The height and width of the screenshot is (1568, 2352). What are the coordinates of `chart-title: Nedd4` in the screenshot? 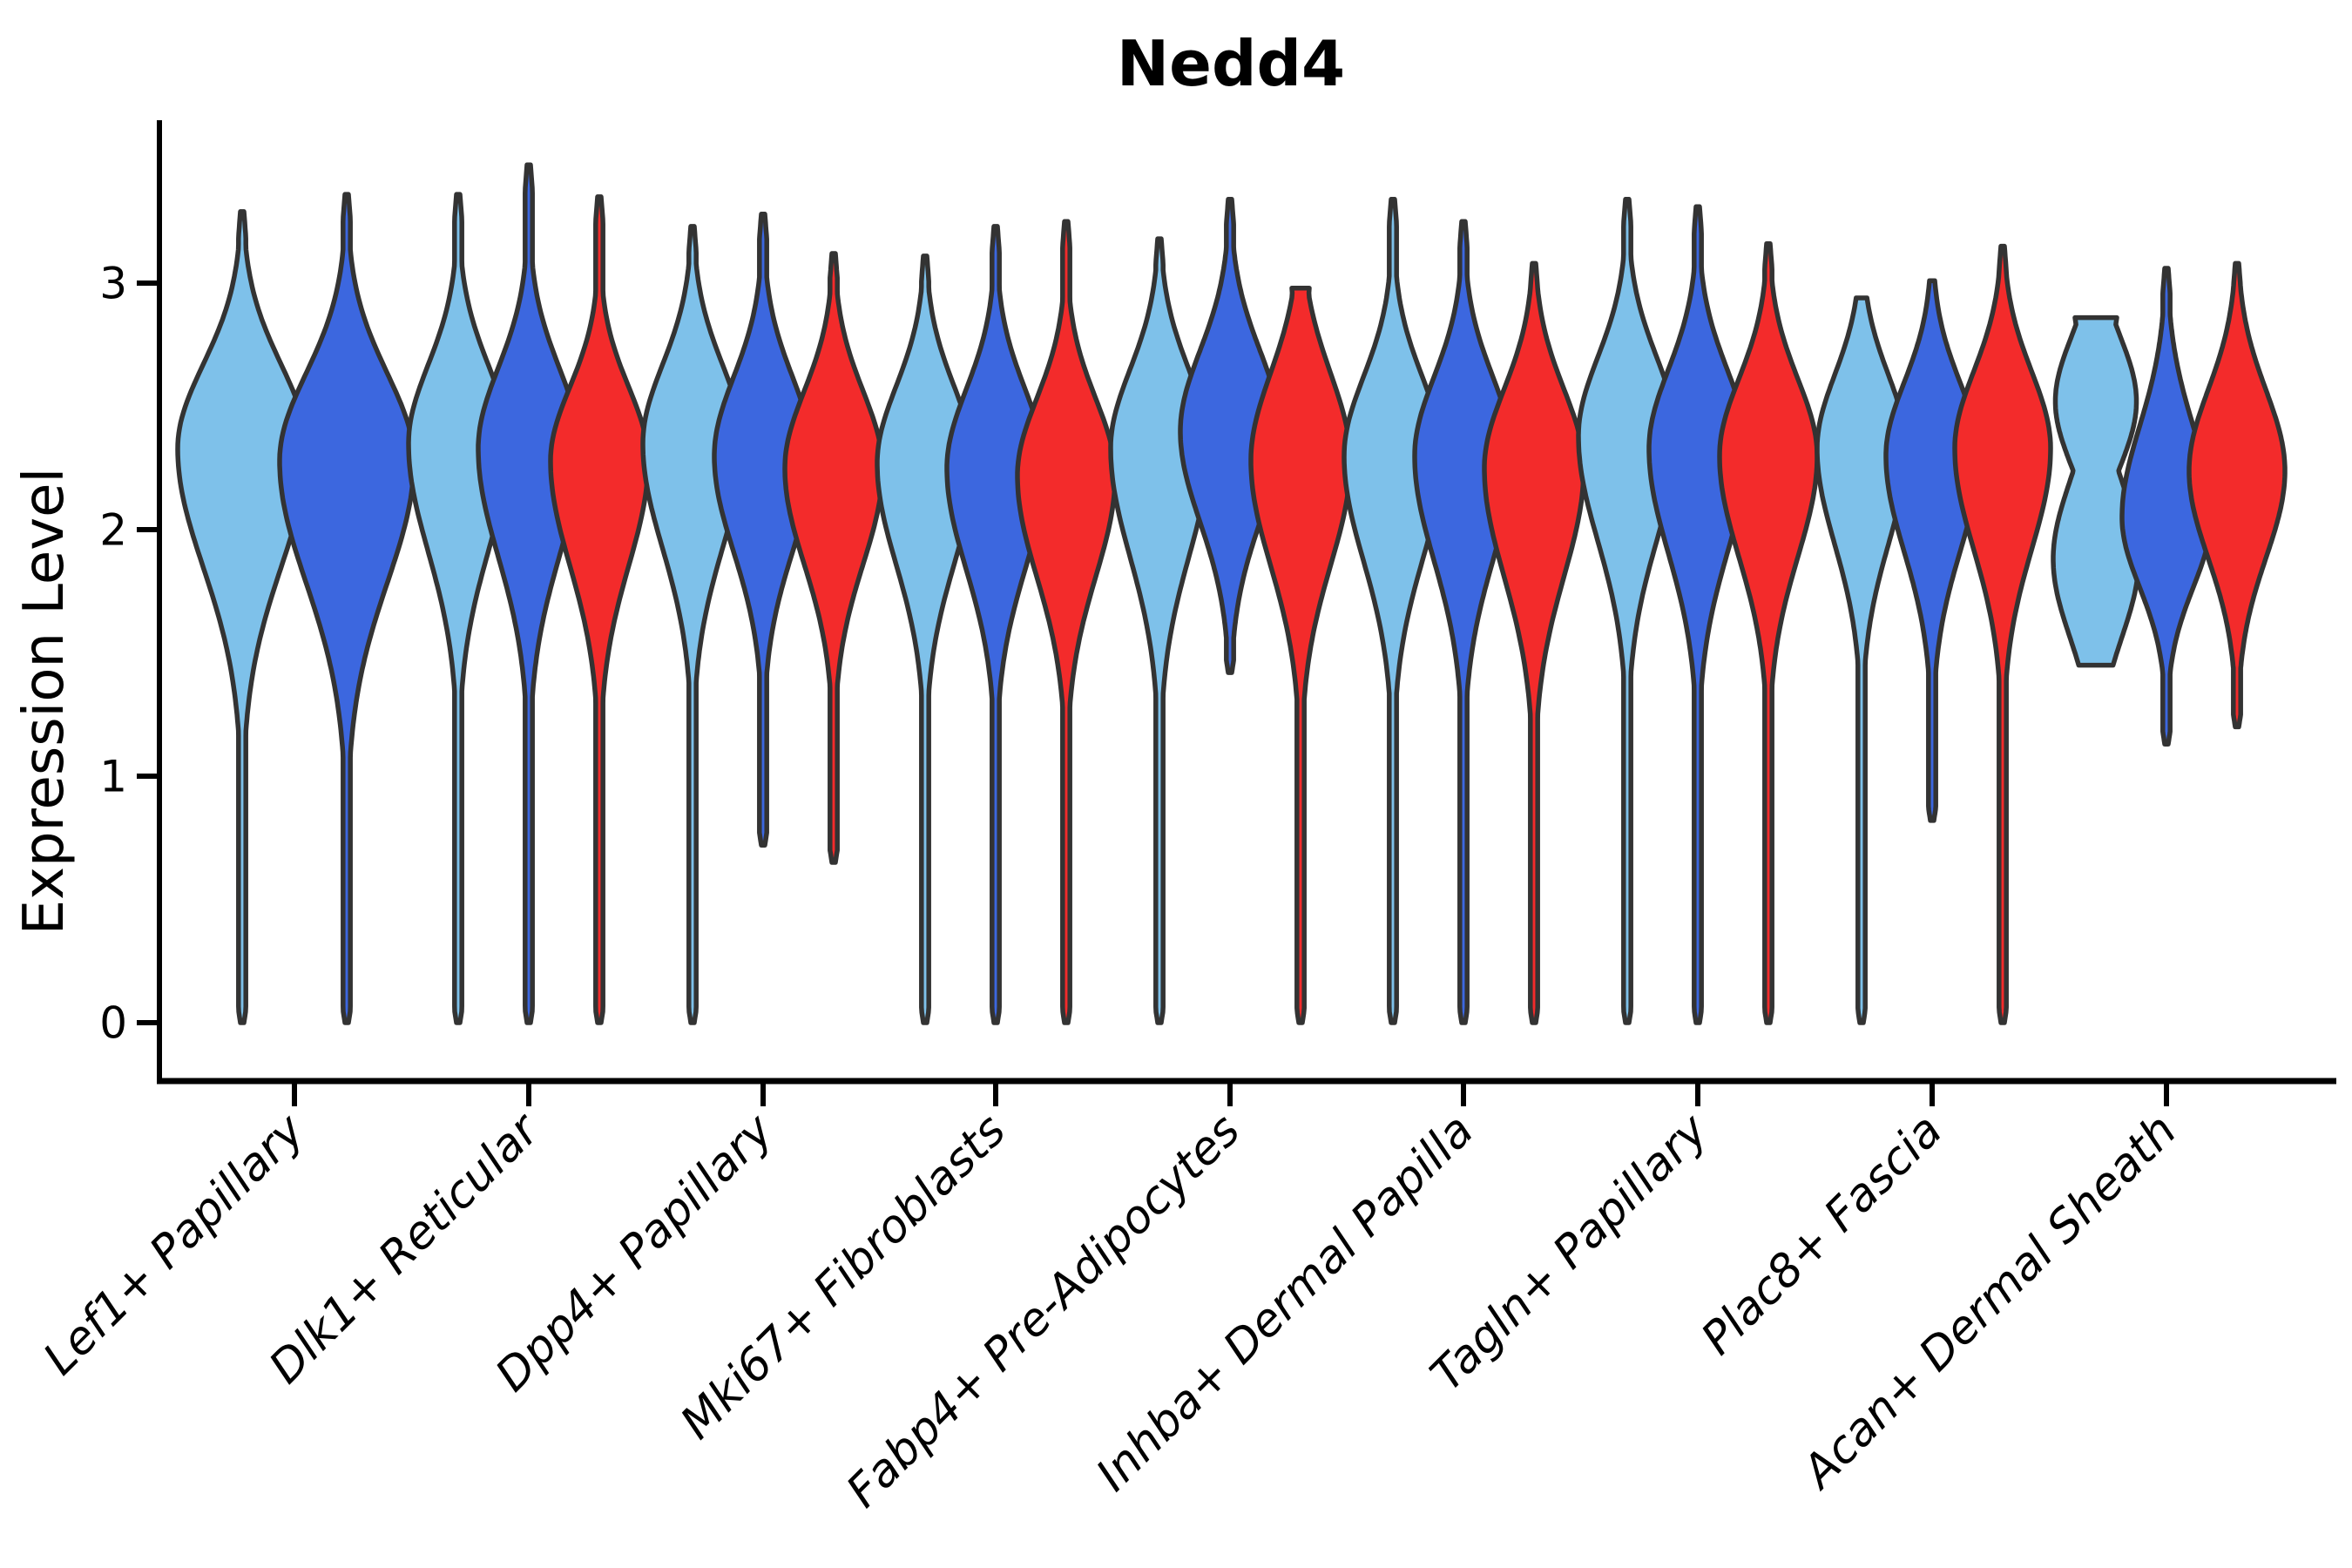 It's located at (1231, 64).